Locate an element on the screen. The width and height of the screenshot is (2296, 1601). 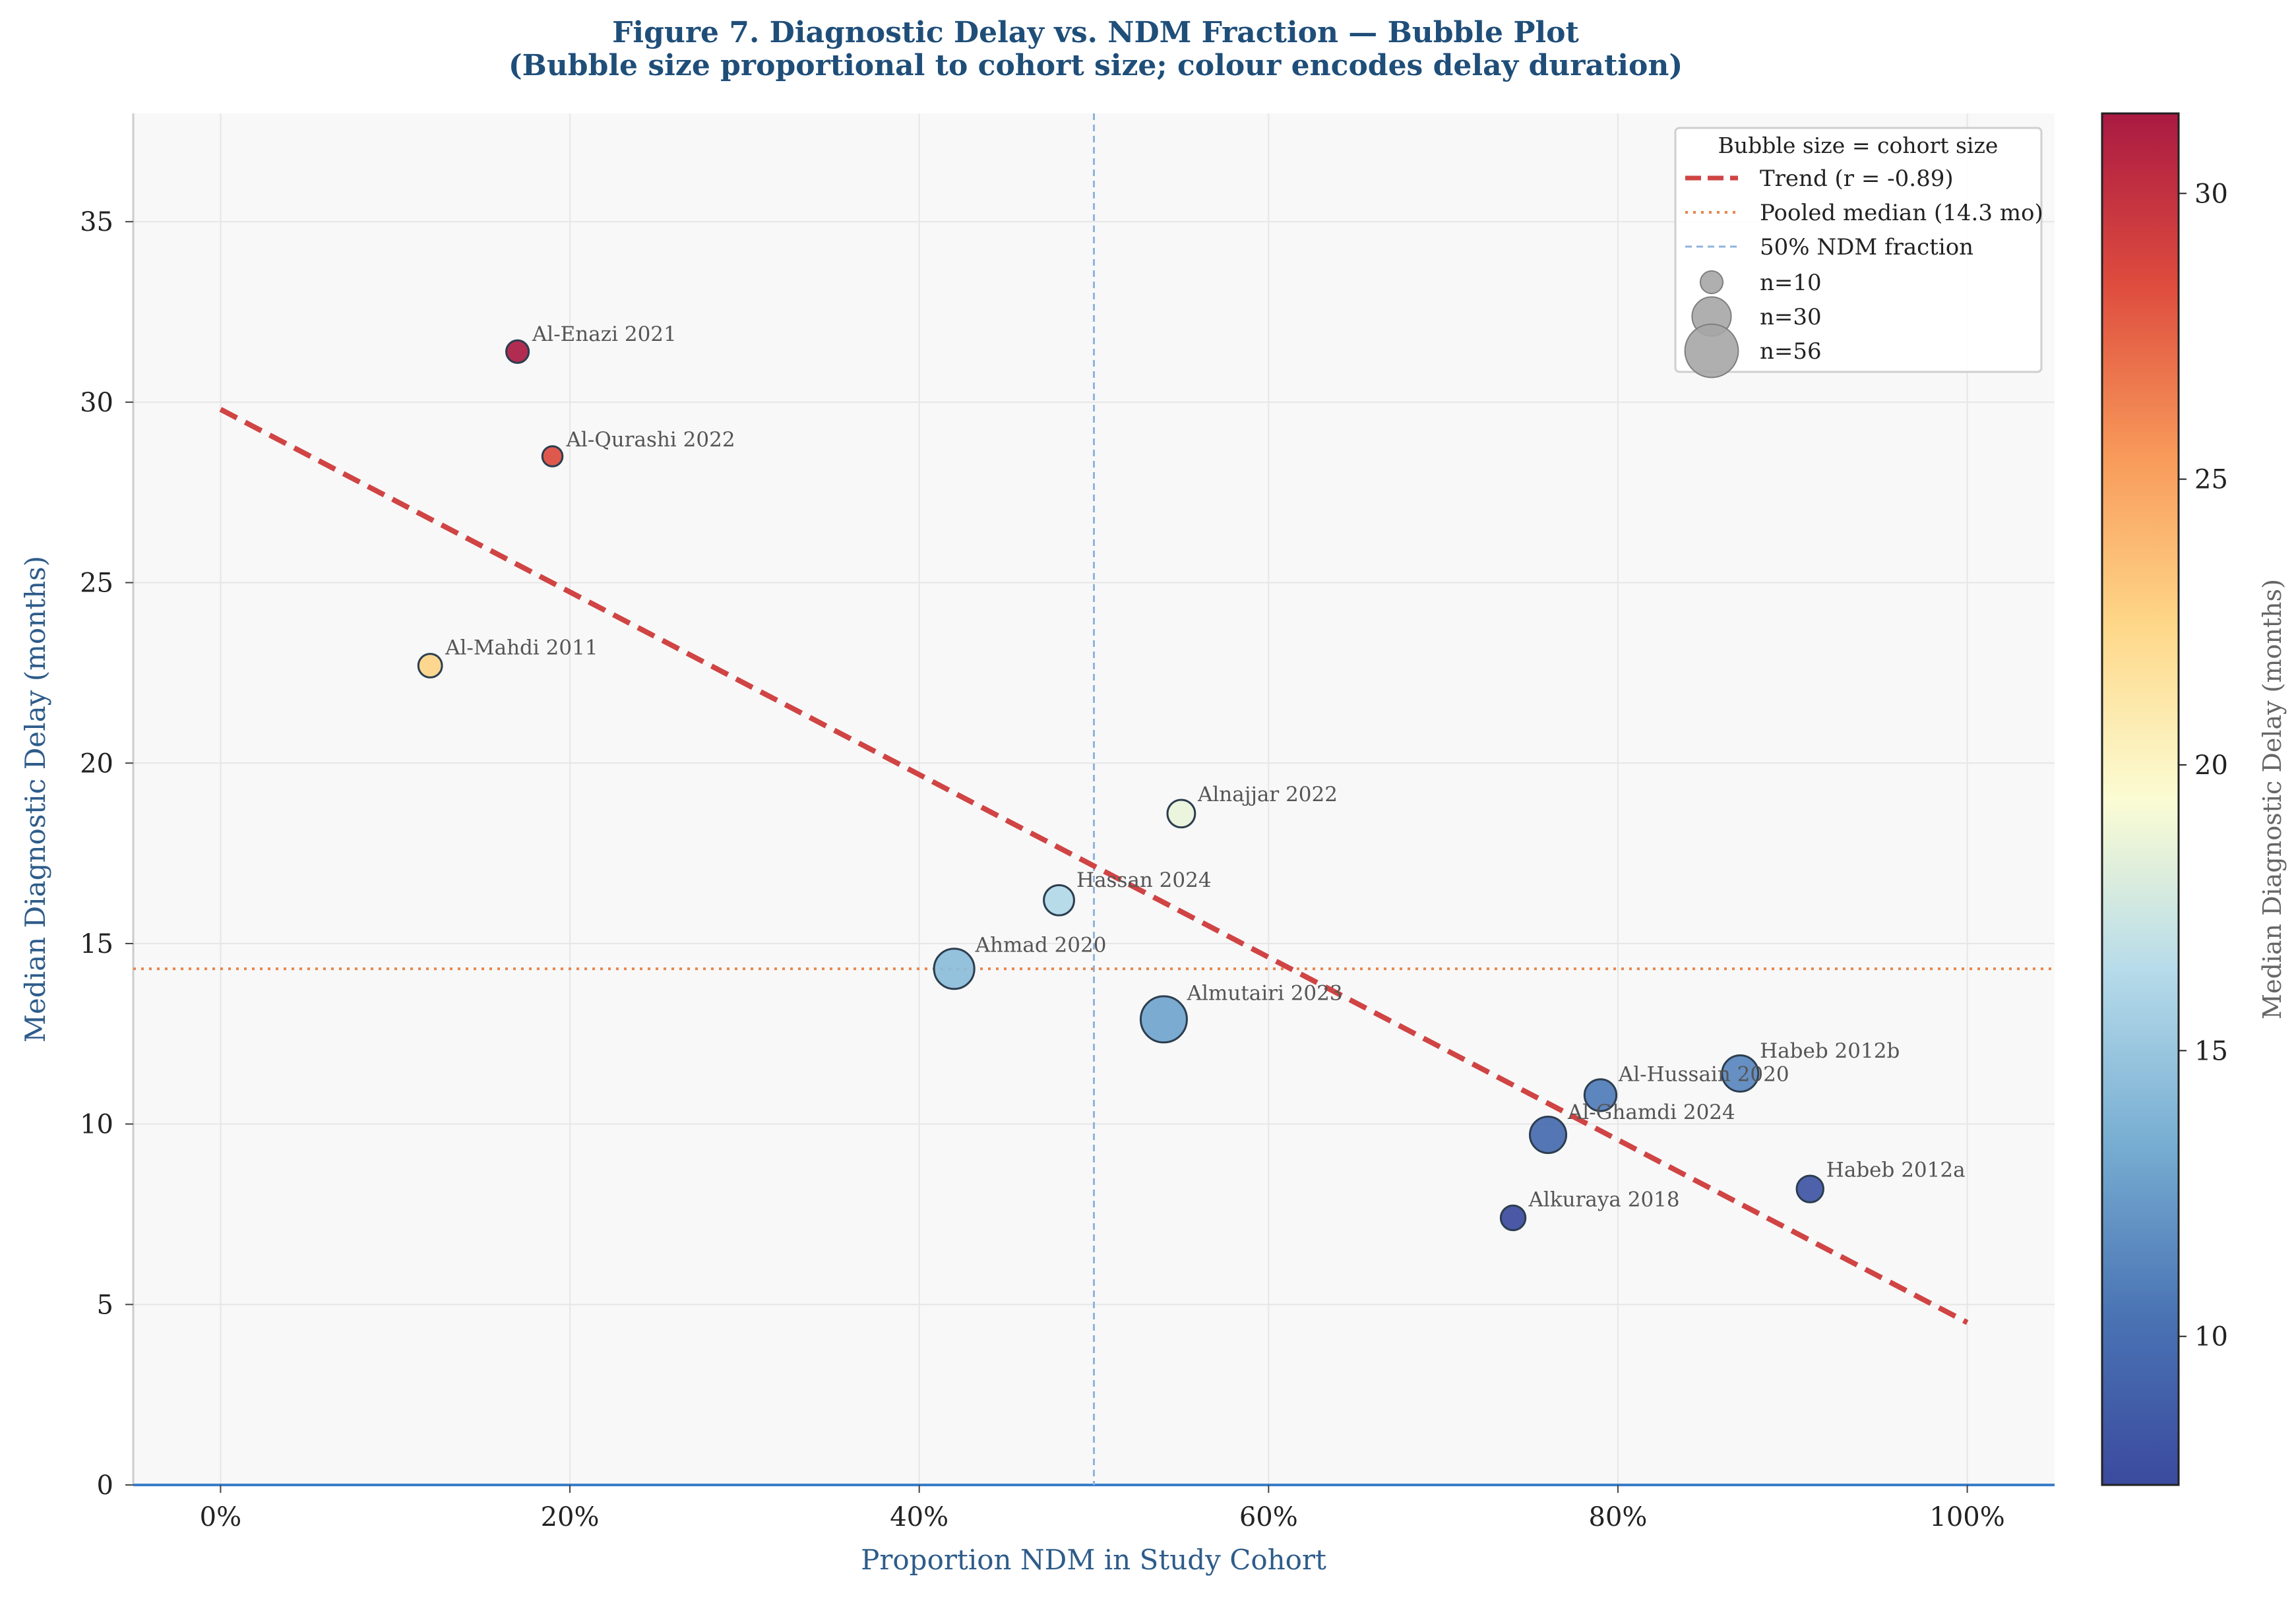
legend-box is located at coordinates (1858, 250).